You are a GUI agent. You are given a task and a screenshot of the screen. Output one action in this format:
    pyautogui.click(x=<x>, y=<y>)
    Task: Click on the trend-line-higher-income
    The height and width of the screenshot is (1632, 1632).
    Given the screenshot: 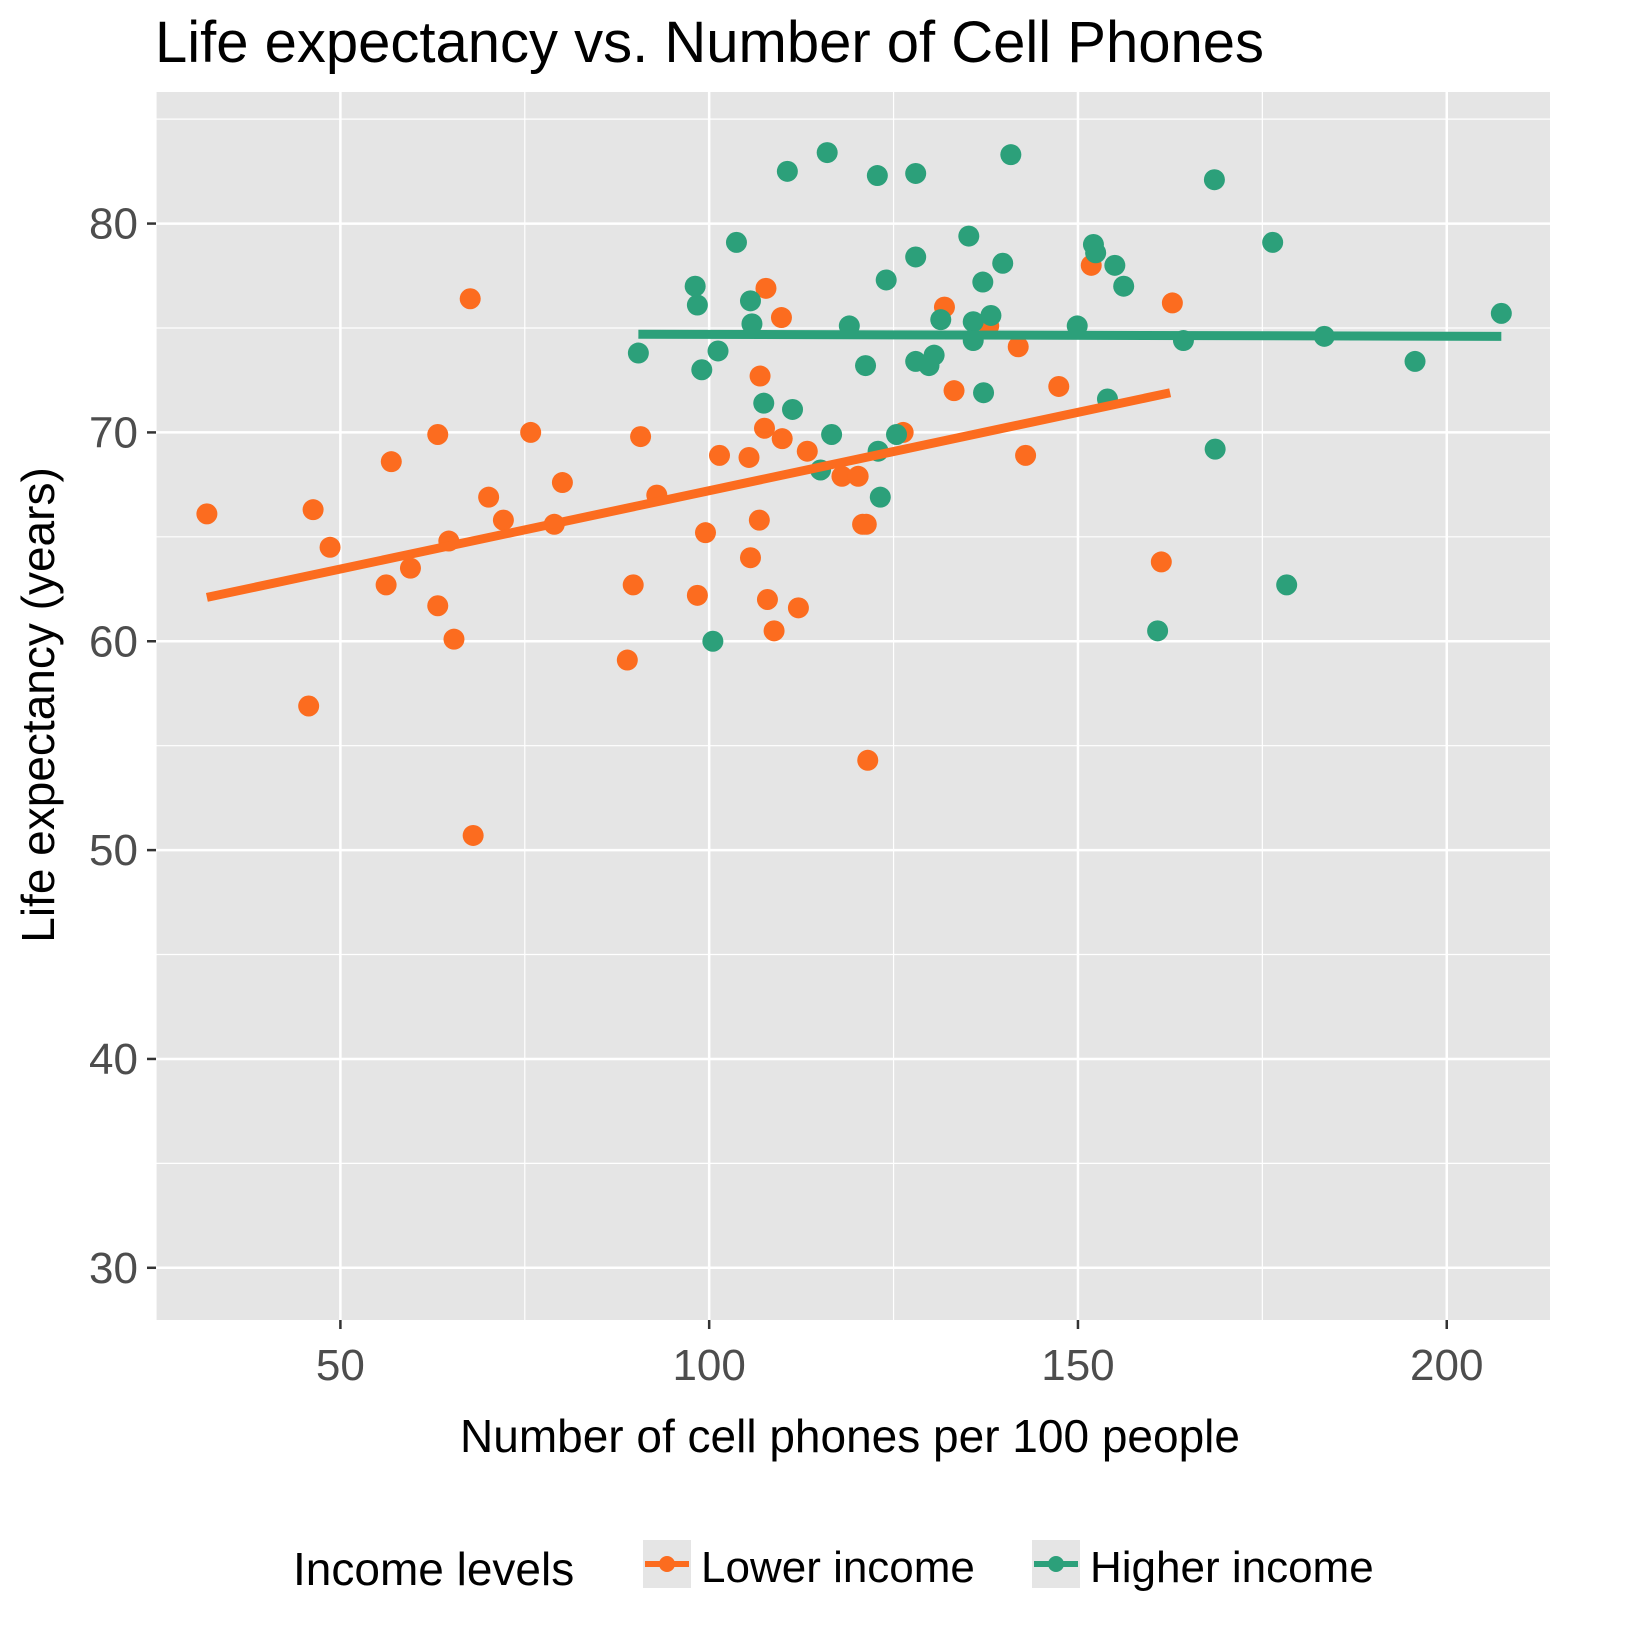 What is the action you would take?
    pyautogui.click(x=1070, y=335)
    